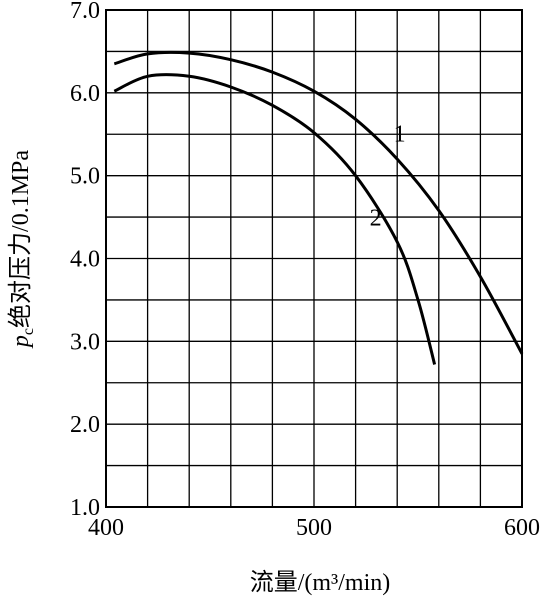 This screenshot has width=542, height=604. Describe the element at coordinates (20, 239) in the screenshot. I see `y-axis-label-text: 绝对压力/0.1MPa` at that location.